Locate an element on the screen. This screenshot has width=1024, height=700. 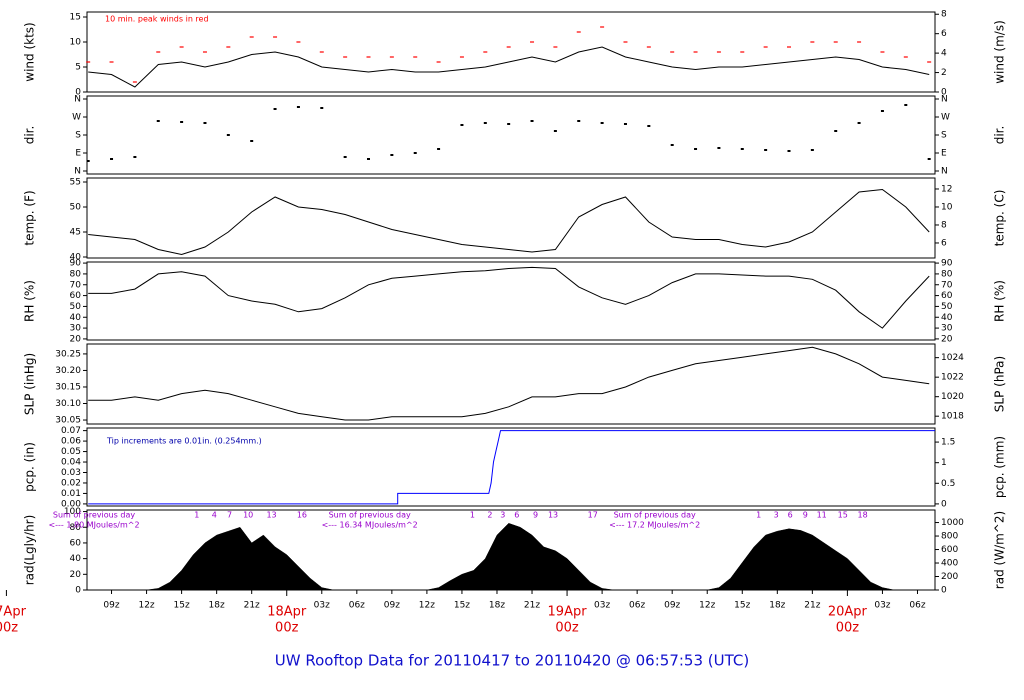
y2-tick-label: 8 is located at coordinates (944, 15).